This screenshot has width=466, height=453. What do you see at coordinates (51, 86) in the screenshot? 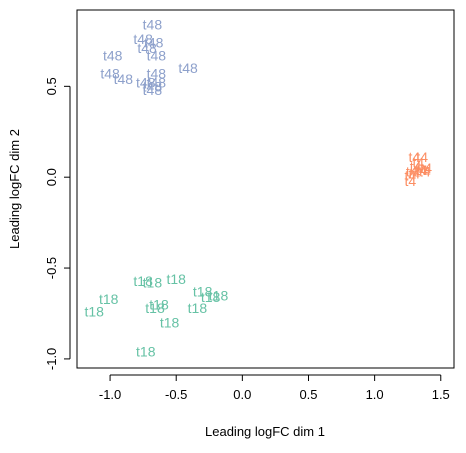
I see `y-tick-label: 0.5` at bounding box center [51, 86].